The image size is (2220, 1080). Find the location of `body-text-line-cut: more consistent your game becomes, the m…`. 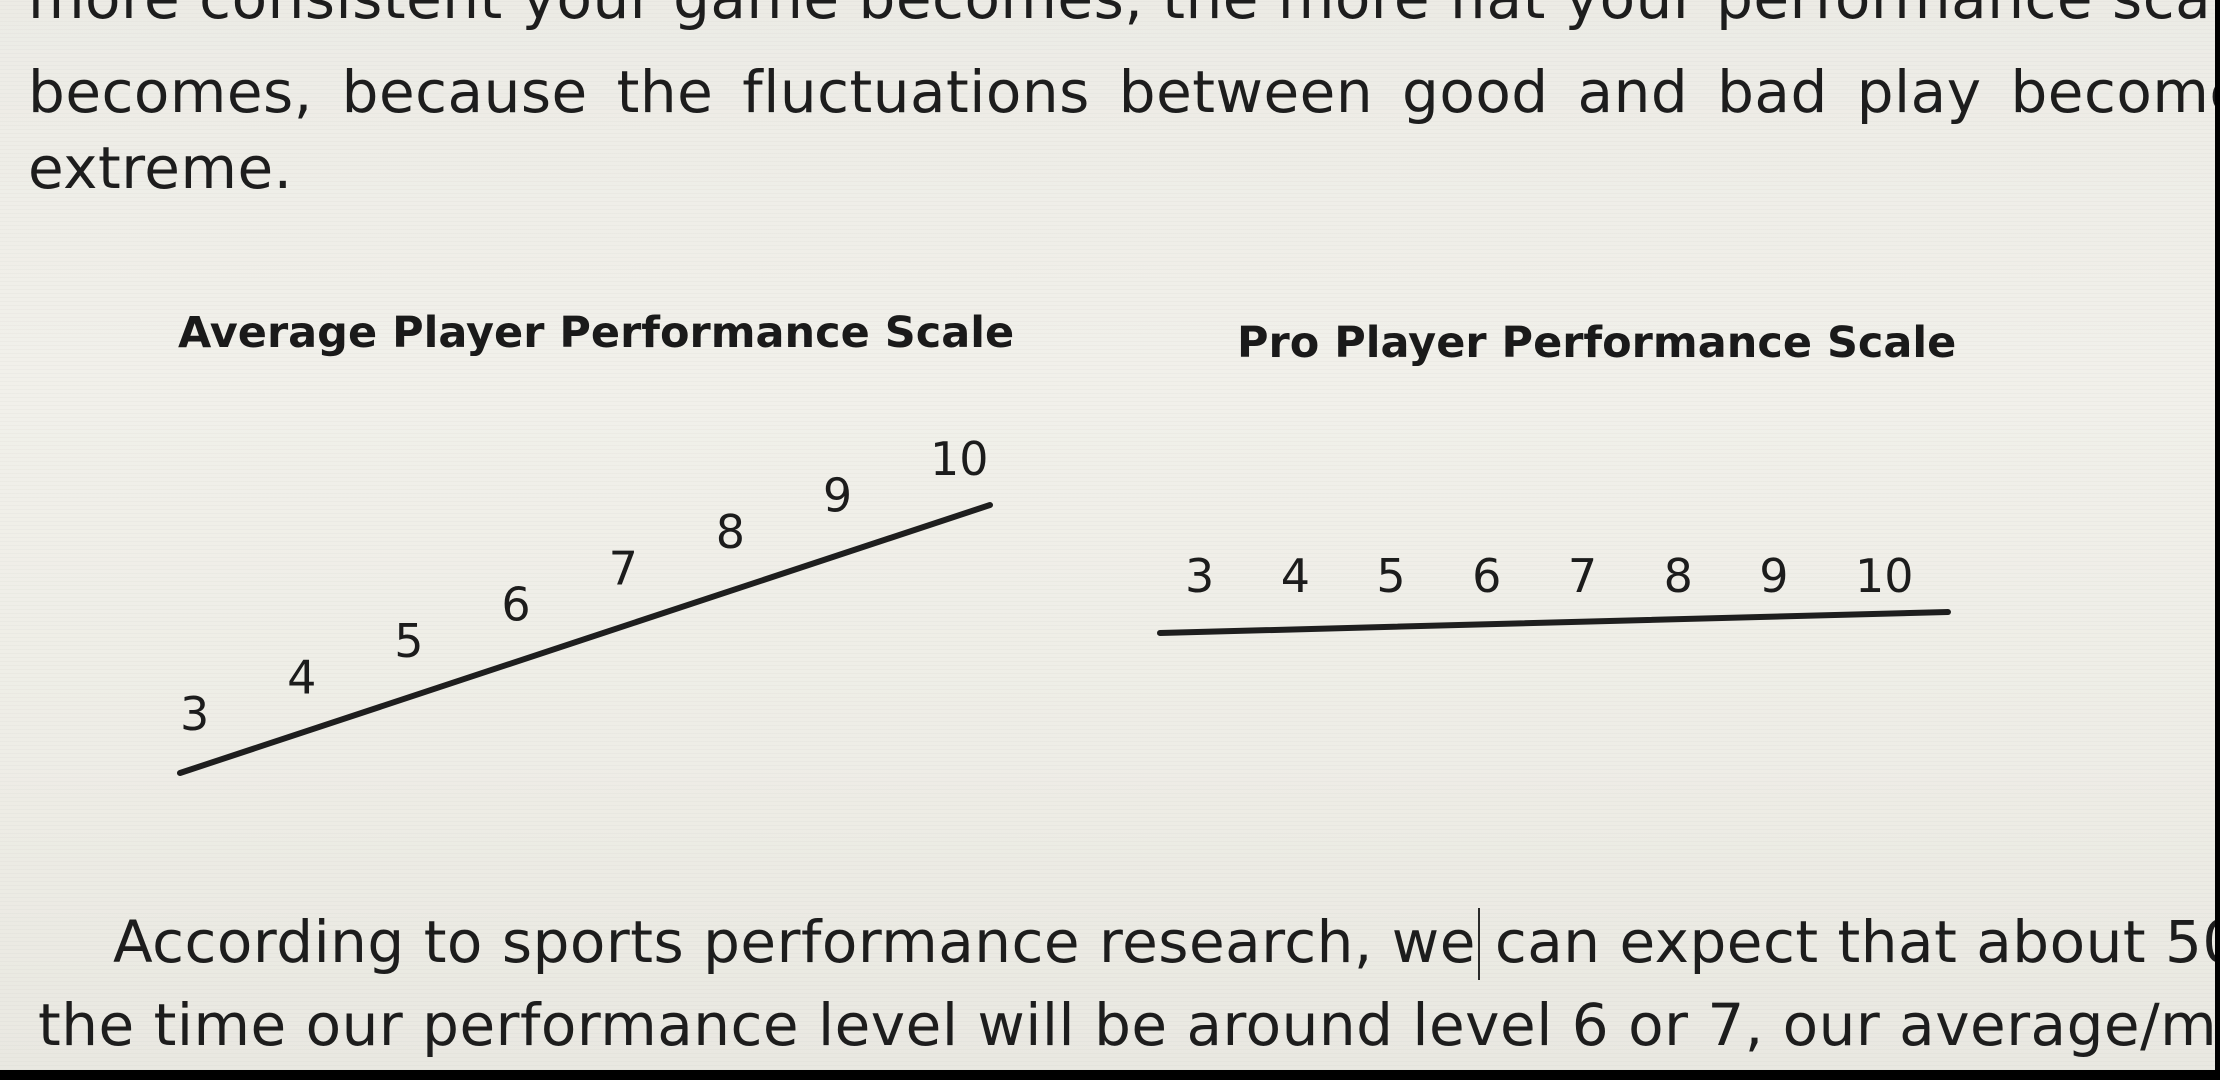

body-text-line-cut: more consistent your game becomes, the m… is located at coordinates (1121, 19).